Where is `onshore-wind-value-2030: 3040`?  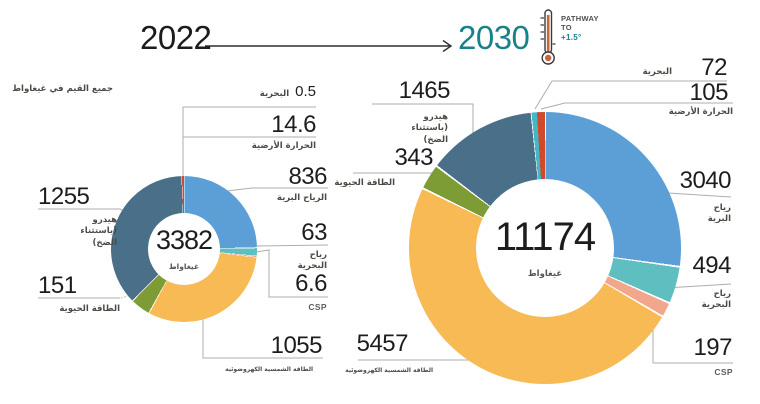 onshore-wind-value-2030: 3040 is located at coordinates (705, 180).